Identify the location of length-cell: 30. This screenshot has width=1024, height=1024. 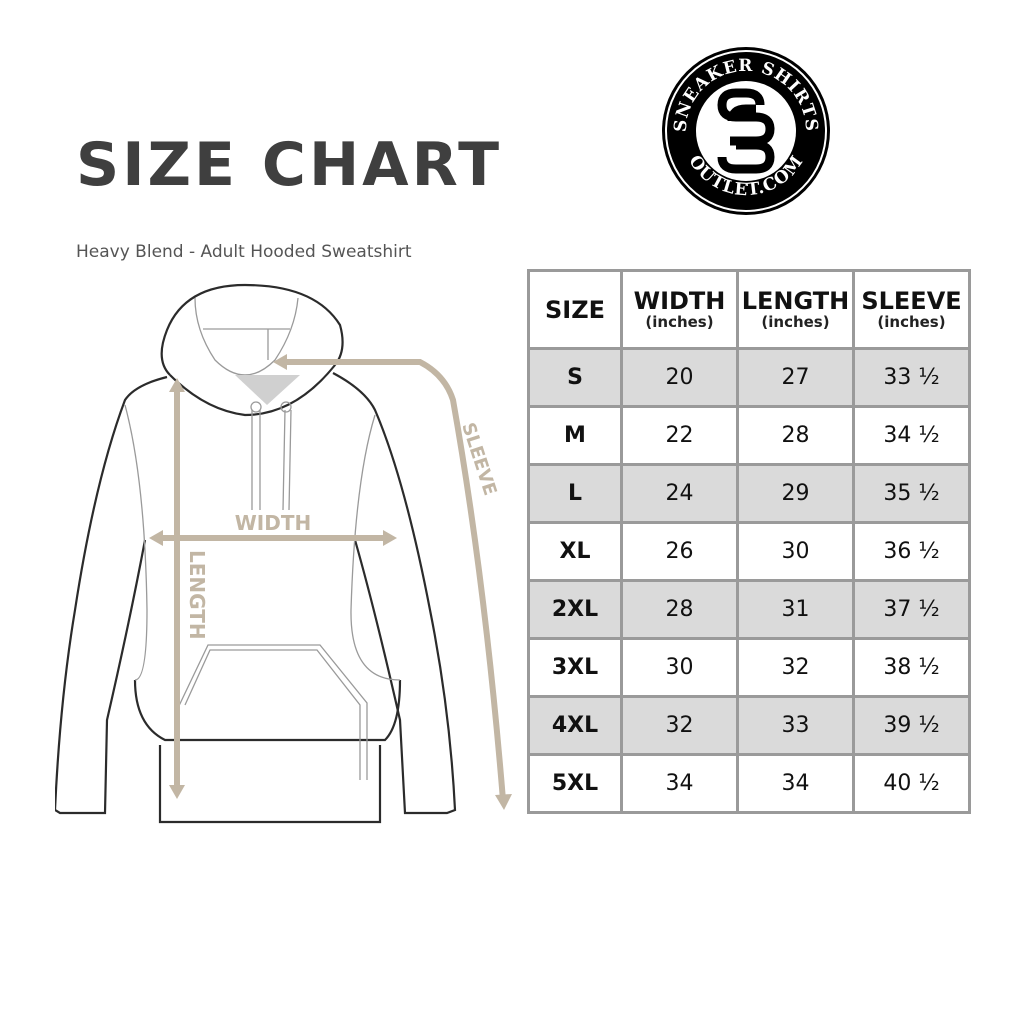
(795, 551).